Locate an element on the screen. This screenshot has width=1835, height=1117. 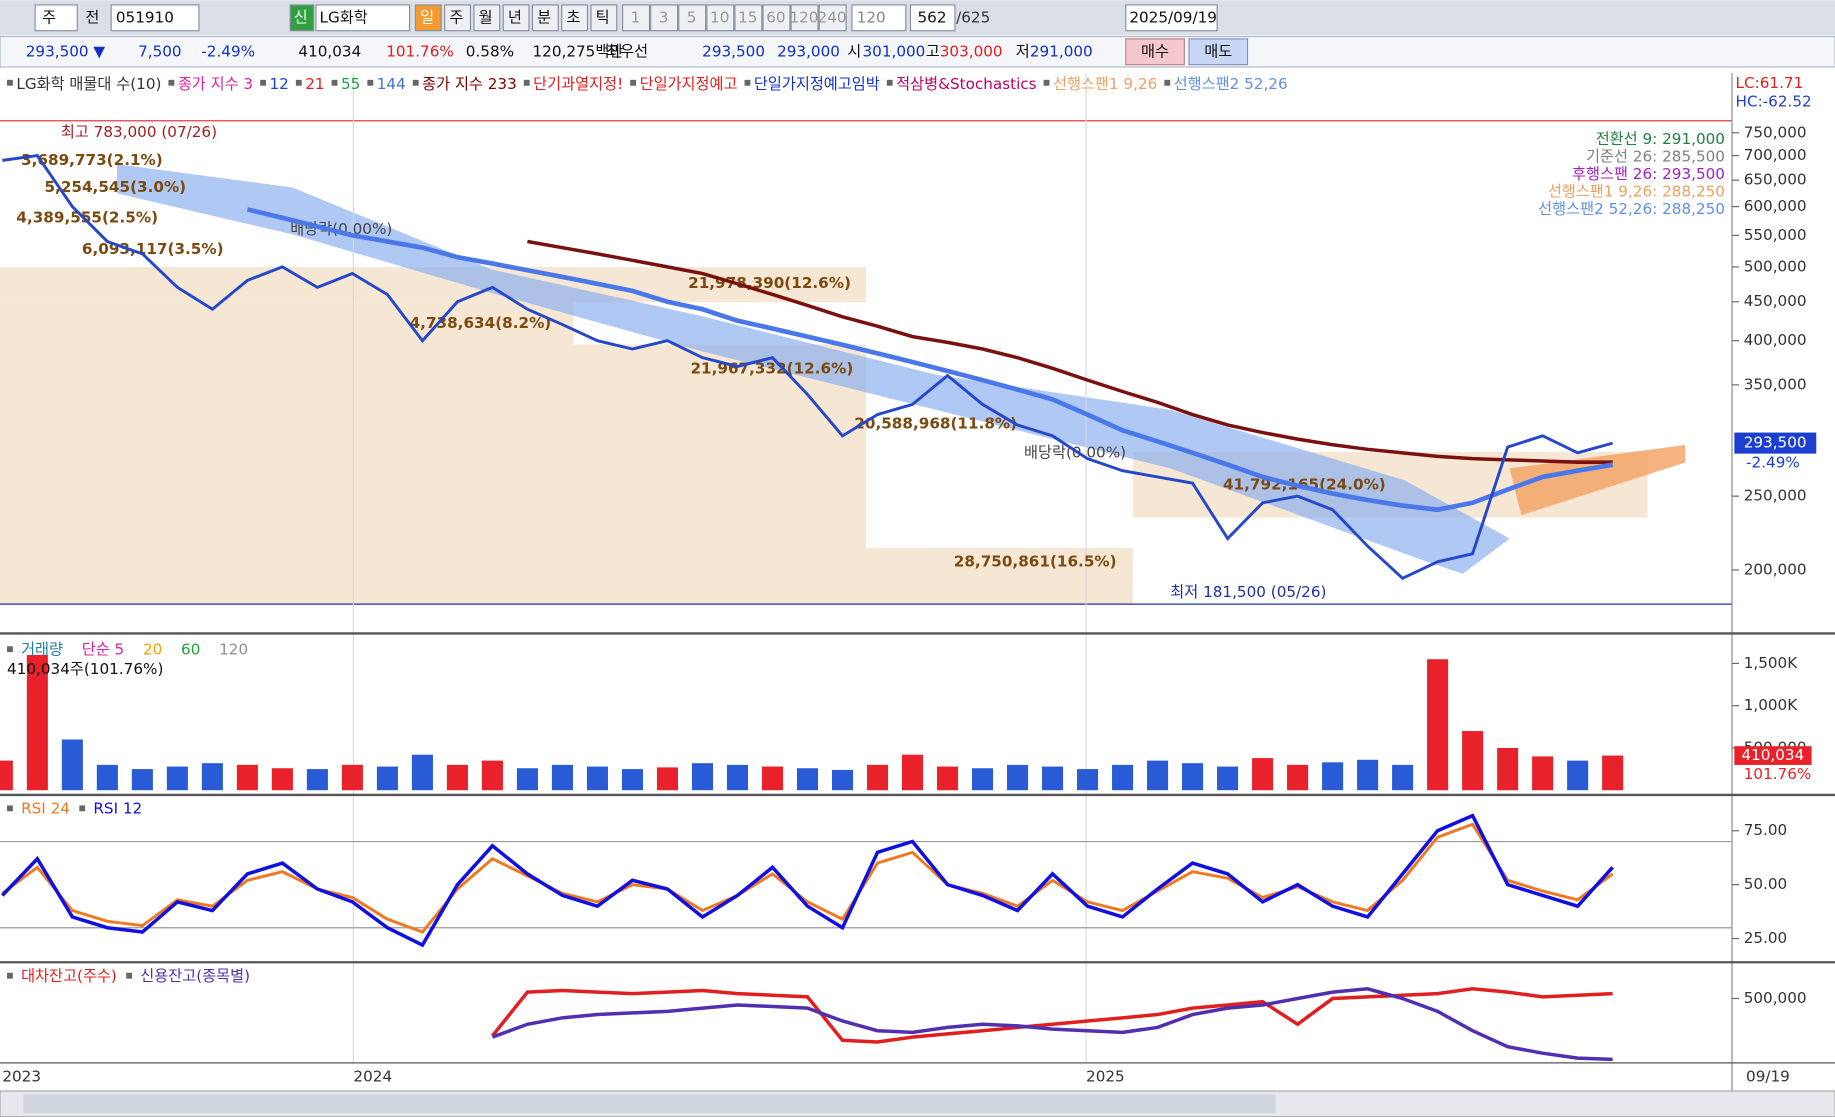
volume-profile-label: 4,738,634(8.2%) is located at coordinates (481, 323).